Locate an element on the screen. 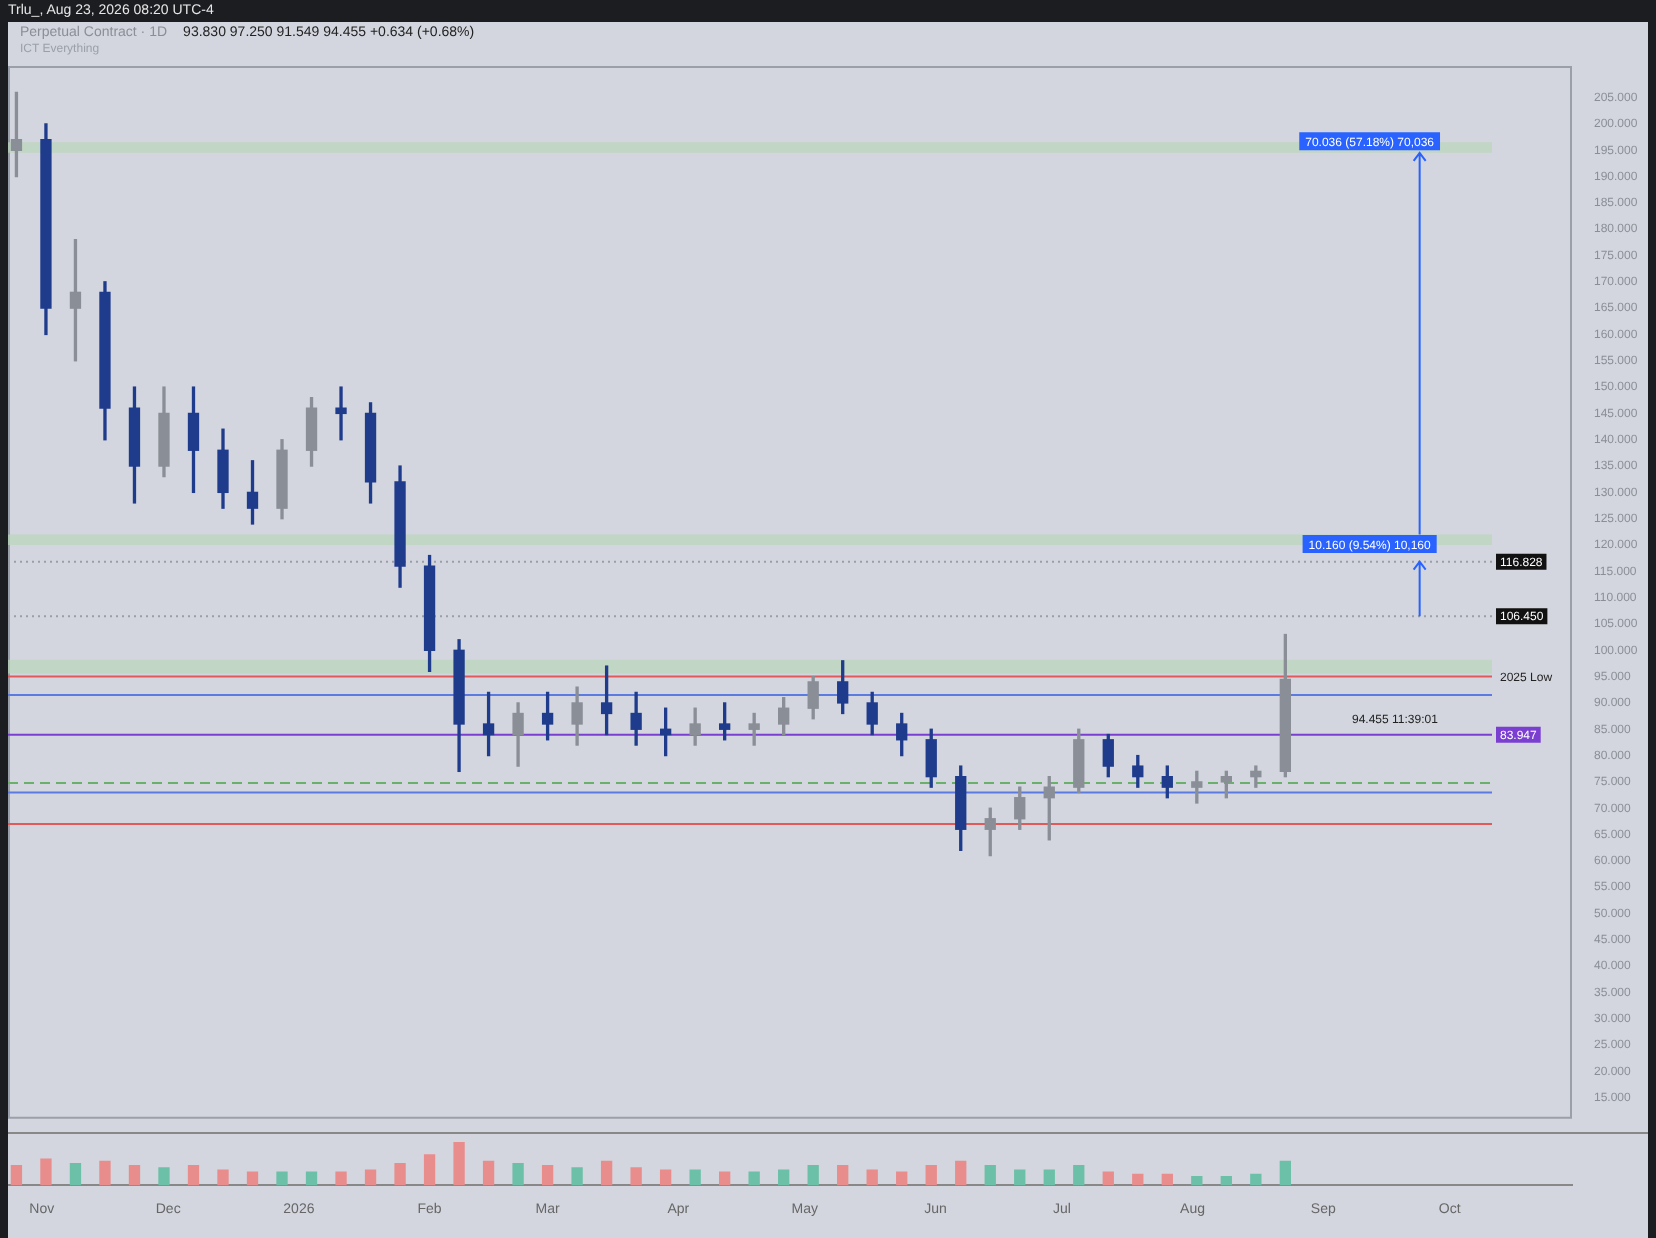  candlestick is located at coordinates (341, 413).